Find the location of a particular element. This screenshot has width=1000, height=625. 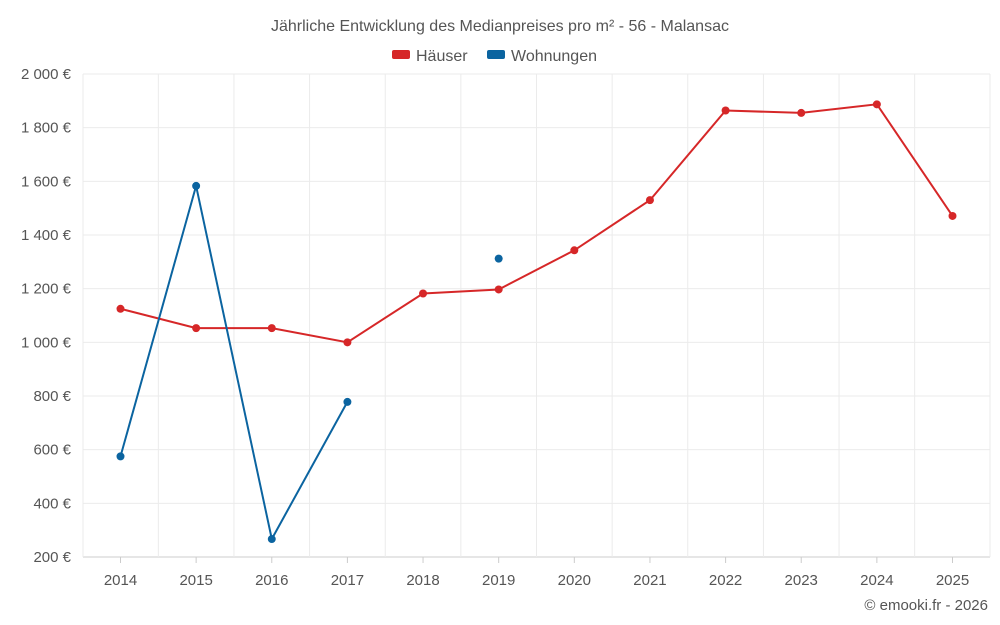

y-tick-label: 600 € is located at coordinates (52, 450).